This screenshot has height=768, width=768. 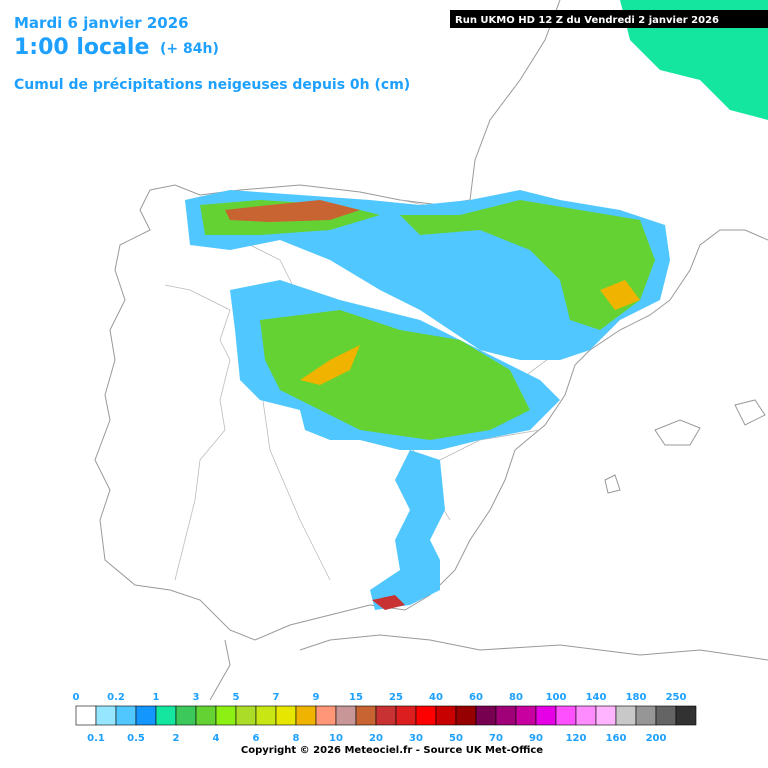 I want to click on legend-label: 2, so click(x=176, y=738).